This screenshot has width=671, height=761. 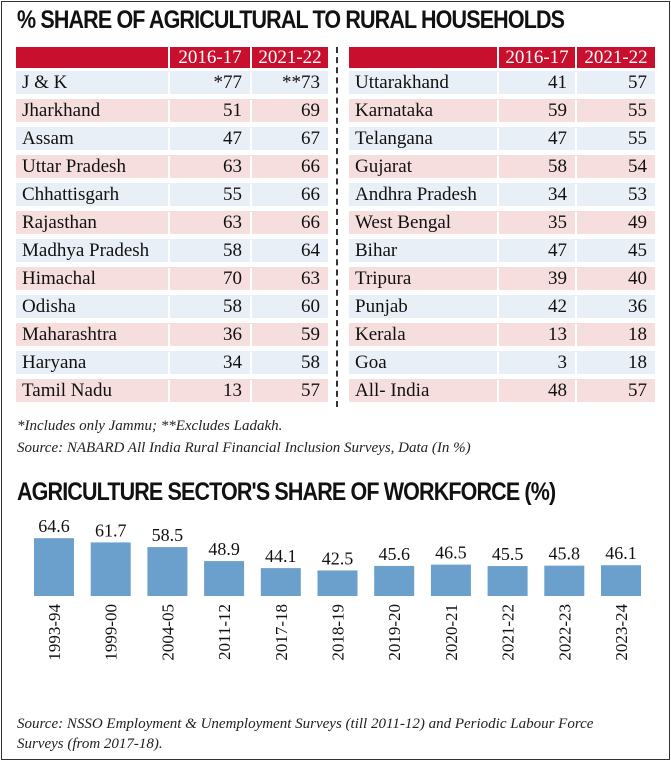 What do you see at coordinates (402, 82) in the screenshot?
I see `state-cell: Uttarakhand` at bounding box center [402, 82].